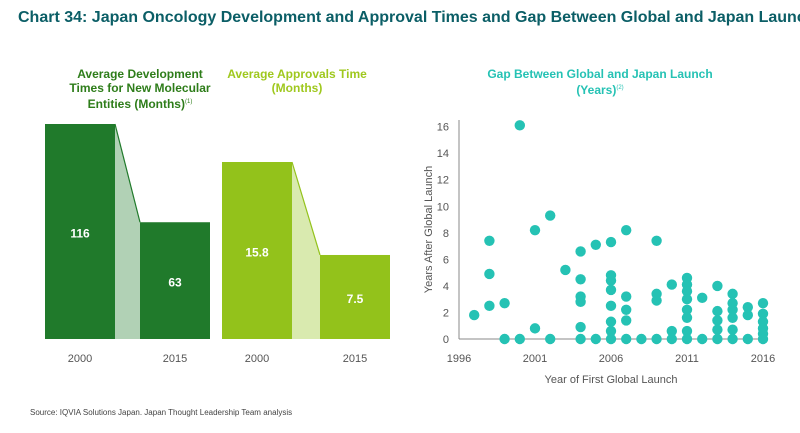  I want to click on dev-title-line-3: Entities (Months), so click(136, 104).